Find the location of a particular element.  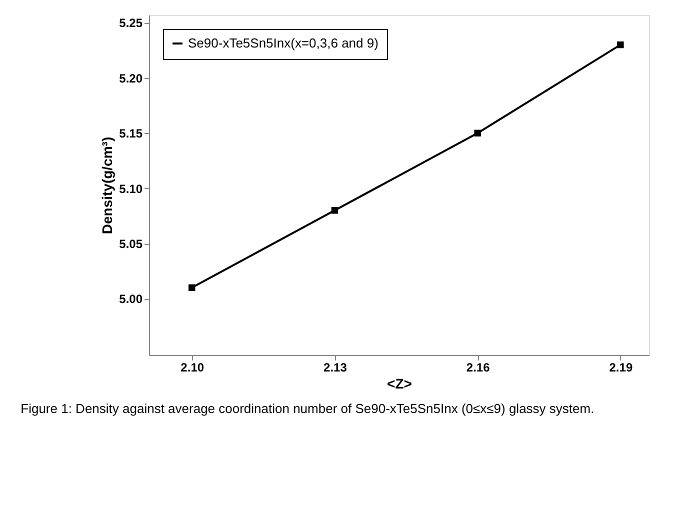

x-tick-label: 2.10 is located at coordinates (192, 367).